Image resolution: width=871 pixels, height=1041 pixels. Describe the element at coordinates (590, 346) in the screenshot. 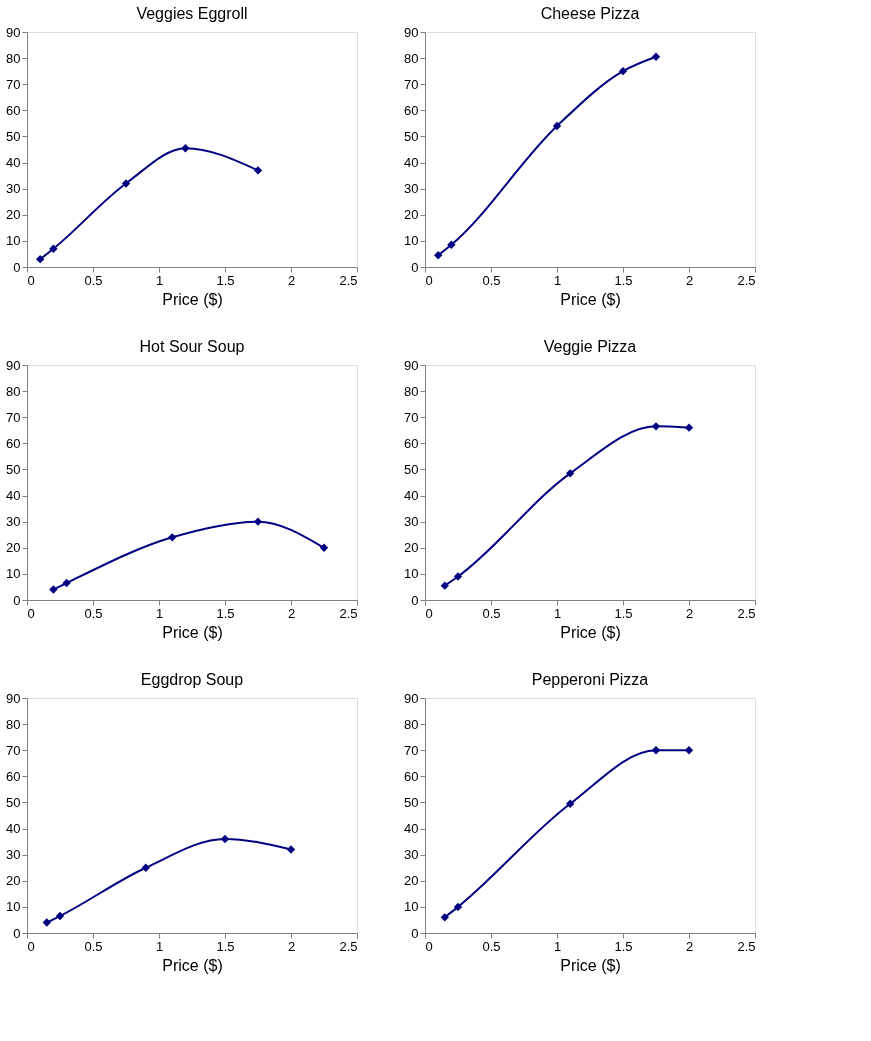

I see `chart-title: Veggie Pizza` at that location.